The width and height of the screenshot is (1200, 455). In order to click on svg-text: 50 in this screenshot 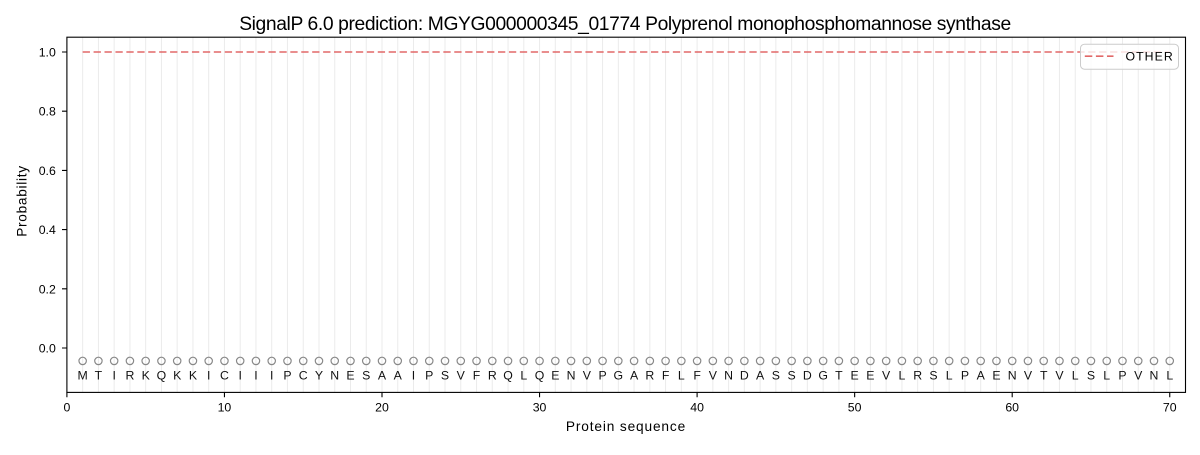, I will do `click(855, 408)`.